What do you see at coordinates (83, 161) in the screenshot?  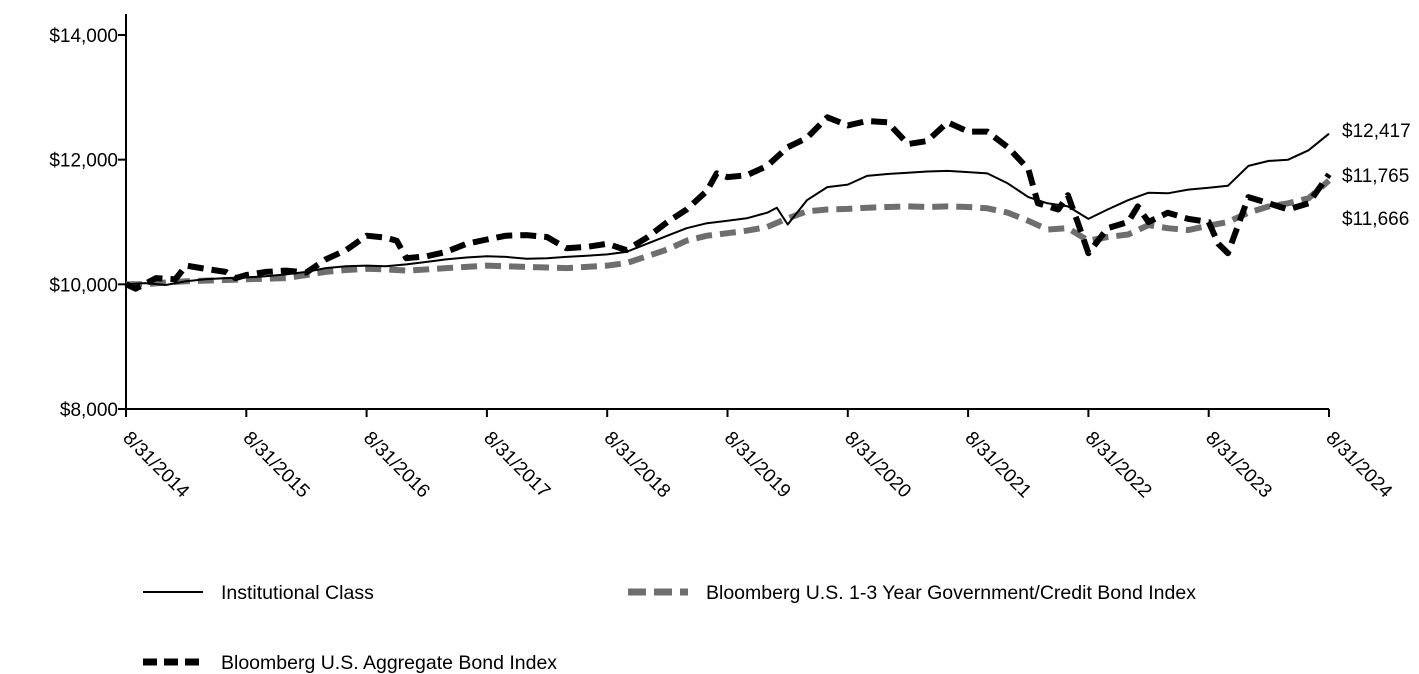 I see `y-tick-label: $12,000` at bounding box center [83, 161].